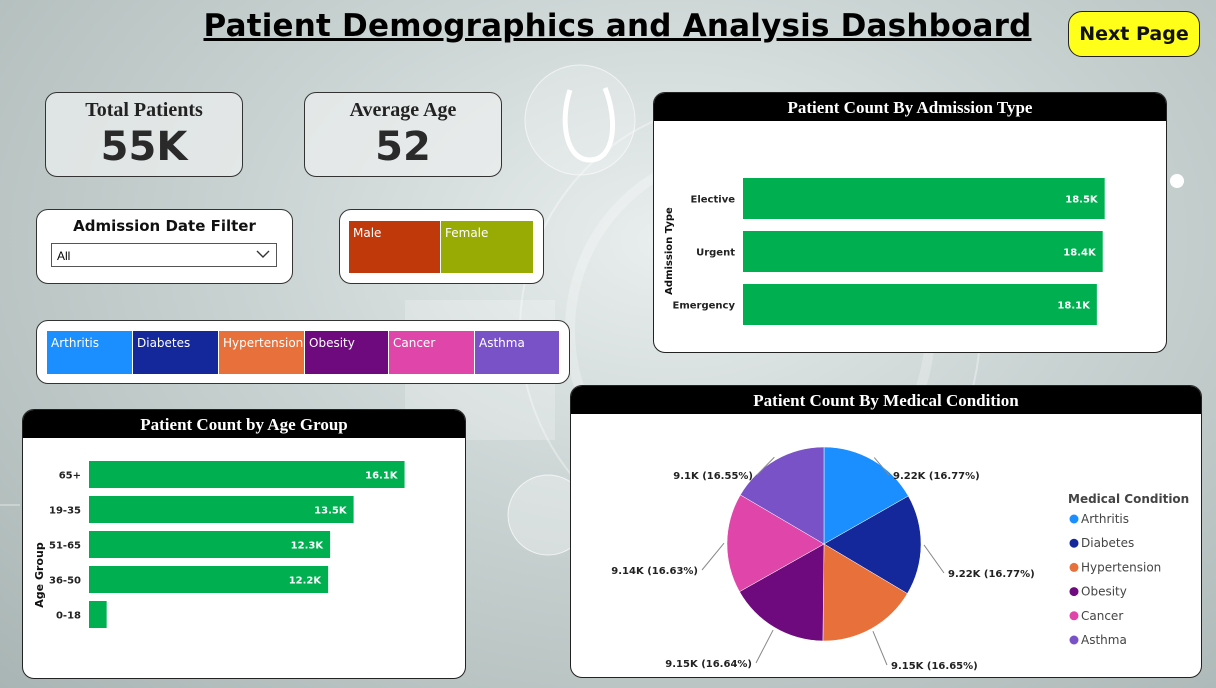 The height and width of the screenshot is (688, 1216). I want to click on next-page-button: Next Page, so click(1134, 34).